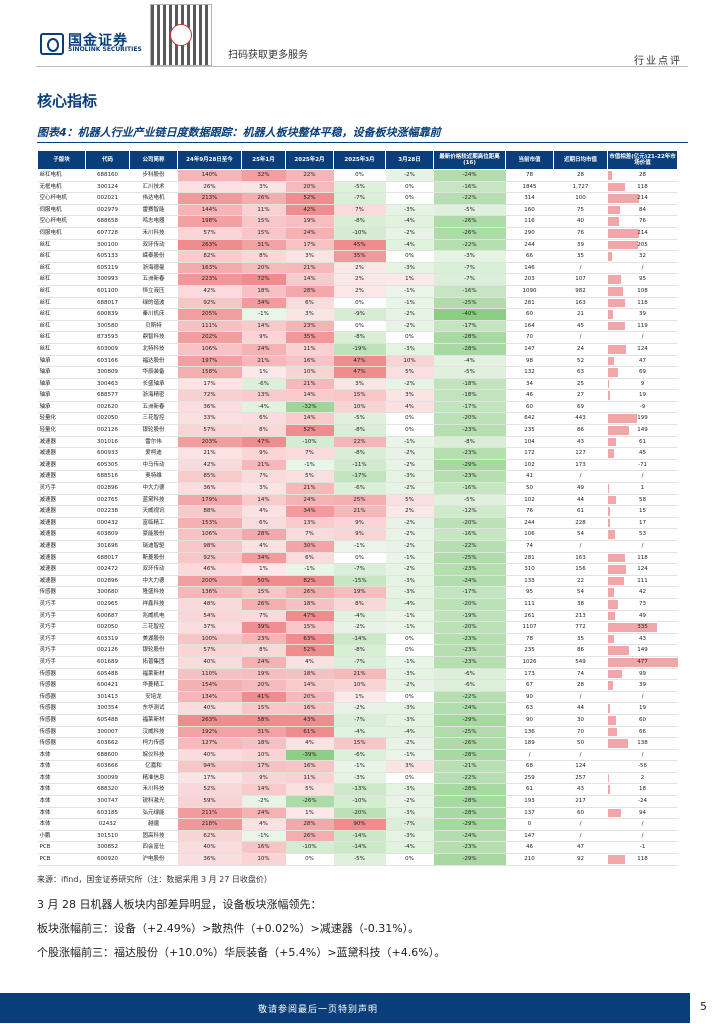 The height and width of the screenshot is (1024, 724). What do you see at coordinates (529, 442) in the screenshot?
I see `table-cell: 104` at bounding box center [529, 442].